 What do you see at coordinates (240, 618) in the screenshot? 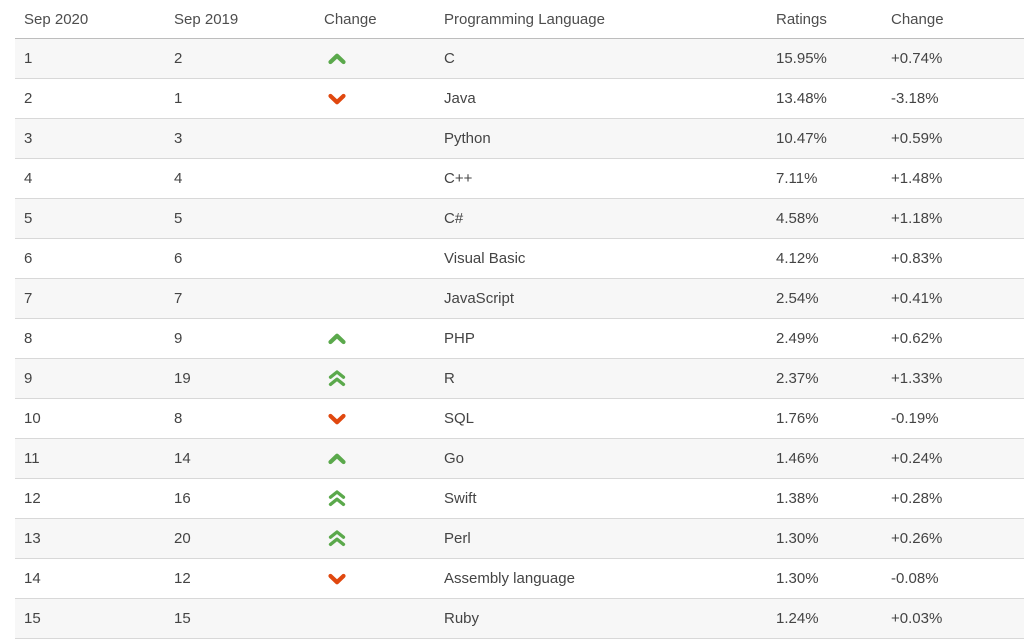
I see `rank-2019-cell: 15` at bounding box center [240, 618].